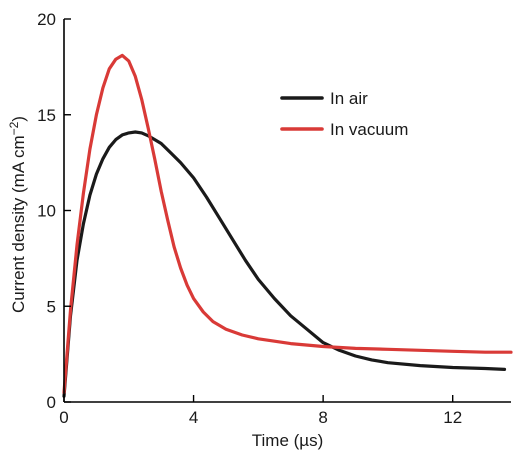 This screenshot has width=513, height=452. I want to click on y-axis-title: Current density (mA cm−2), so click(17, 214).